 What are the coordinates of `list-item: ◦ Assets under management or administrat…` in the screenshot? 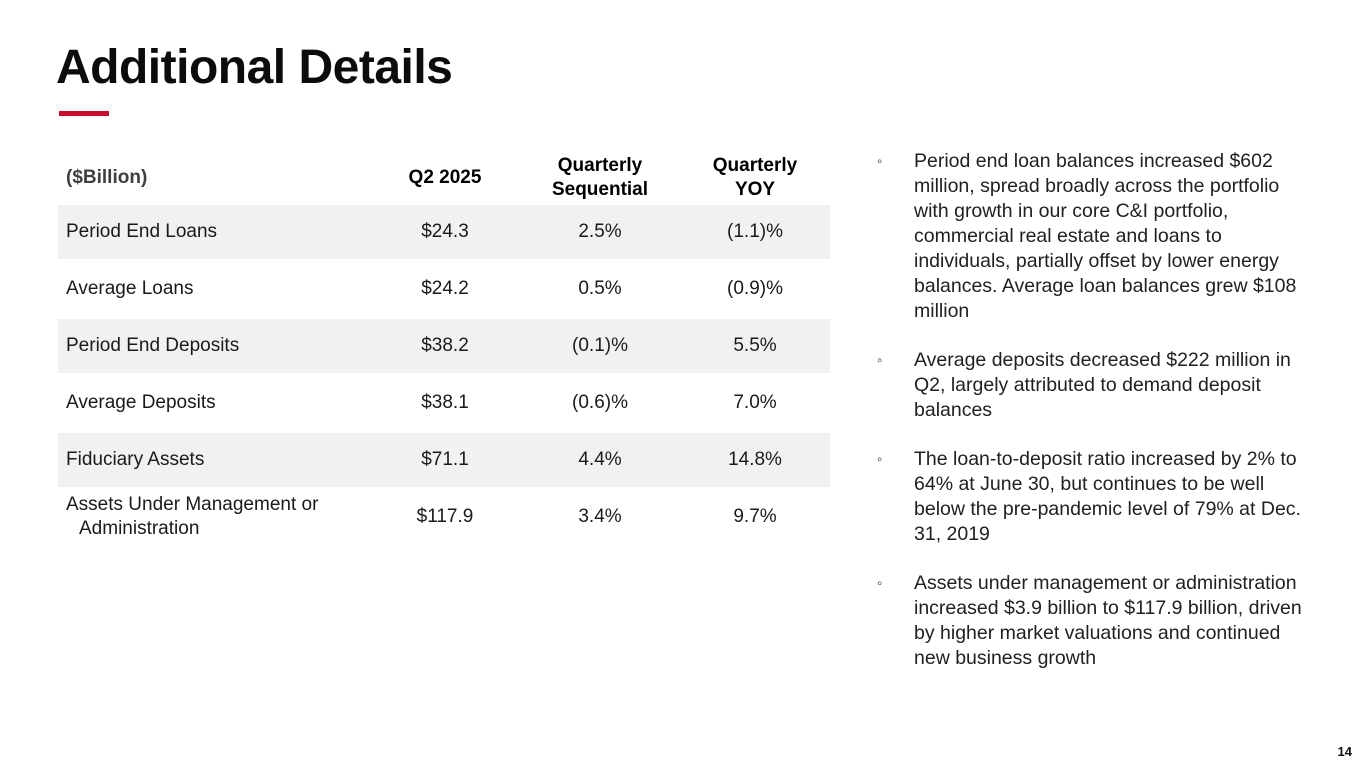 It's located at (1094, 621).